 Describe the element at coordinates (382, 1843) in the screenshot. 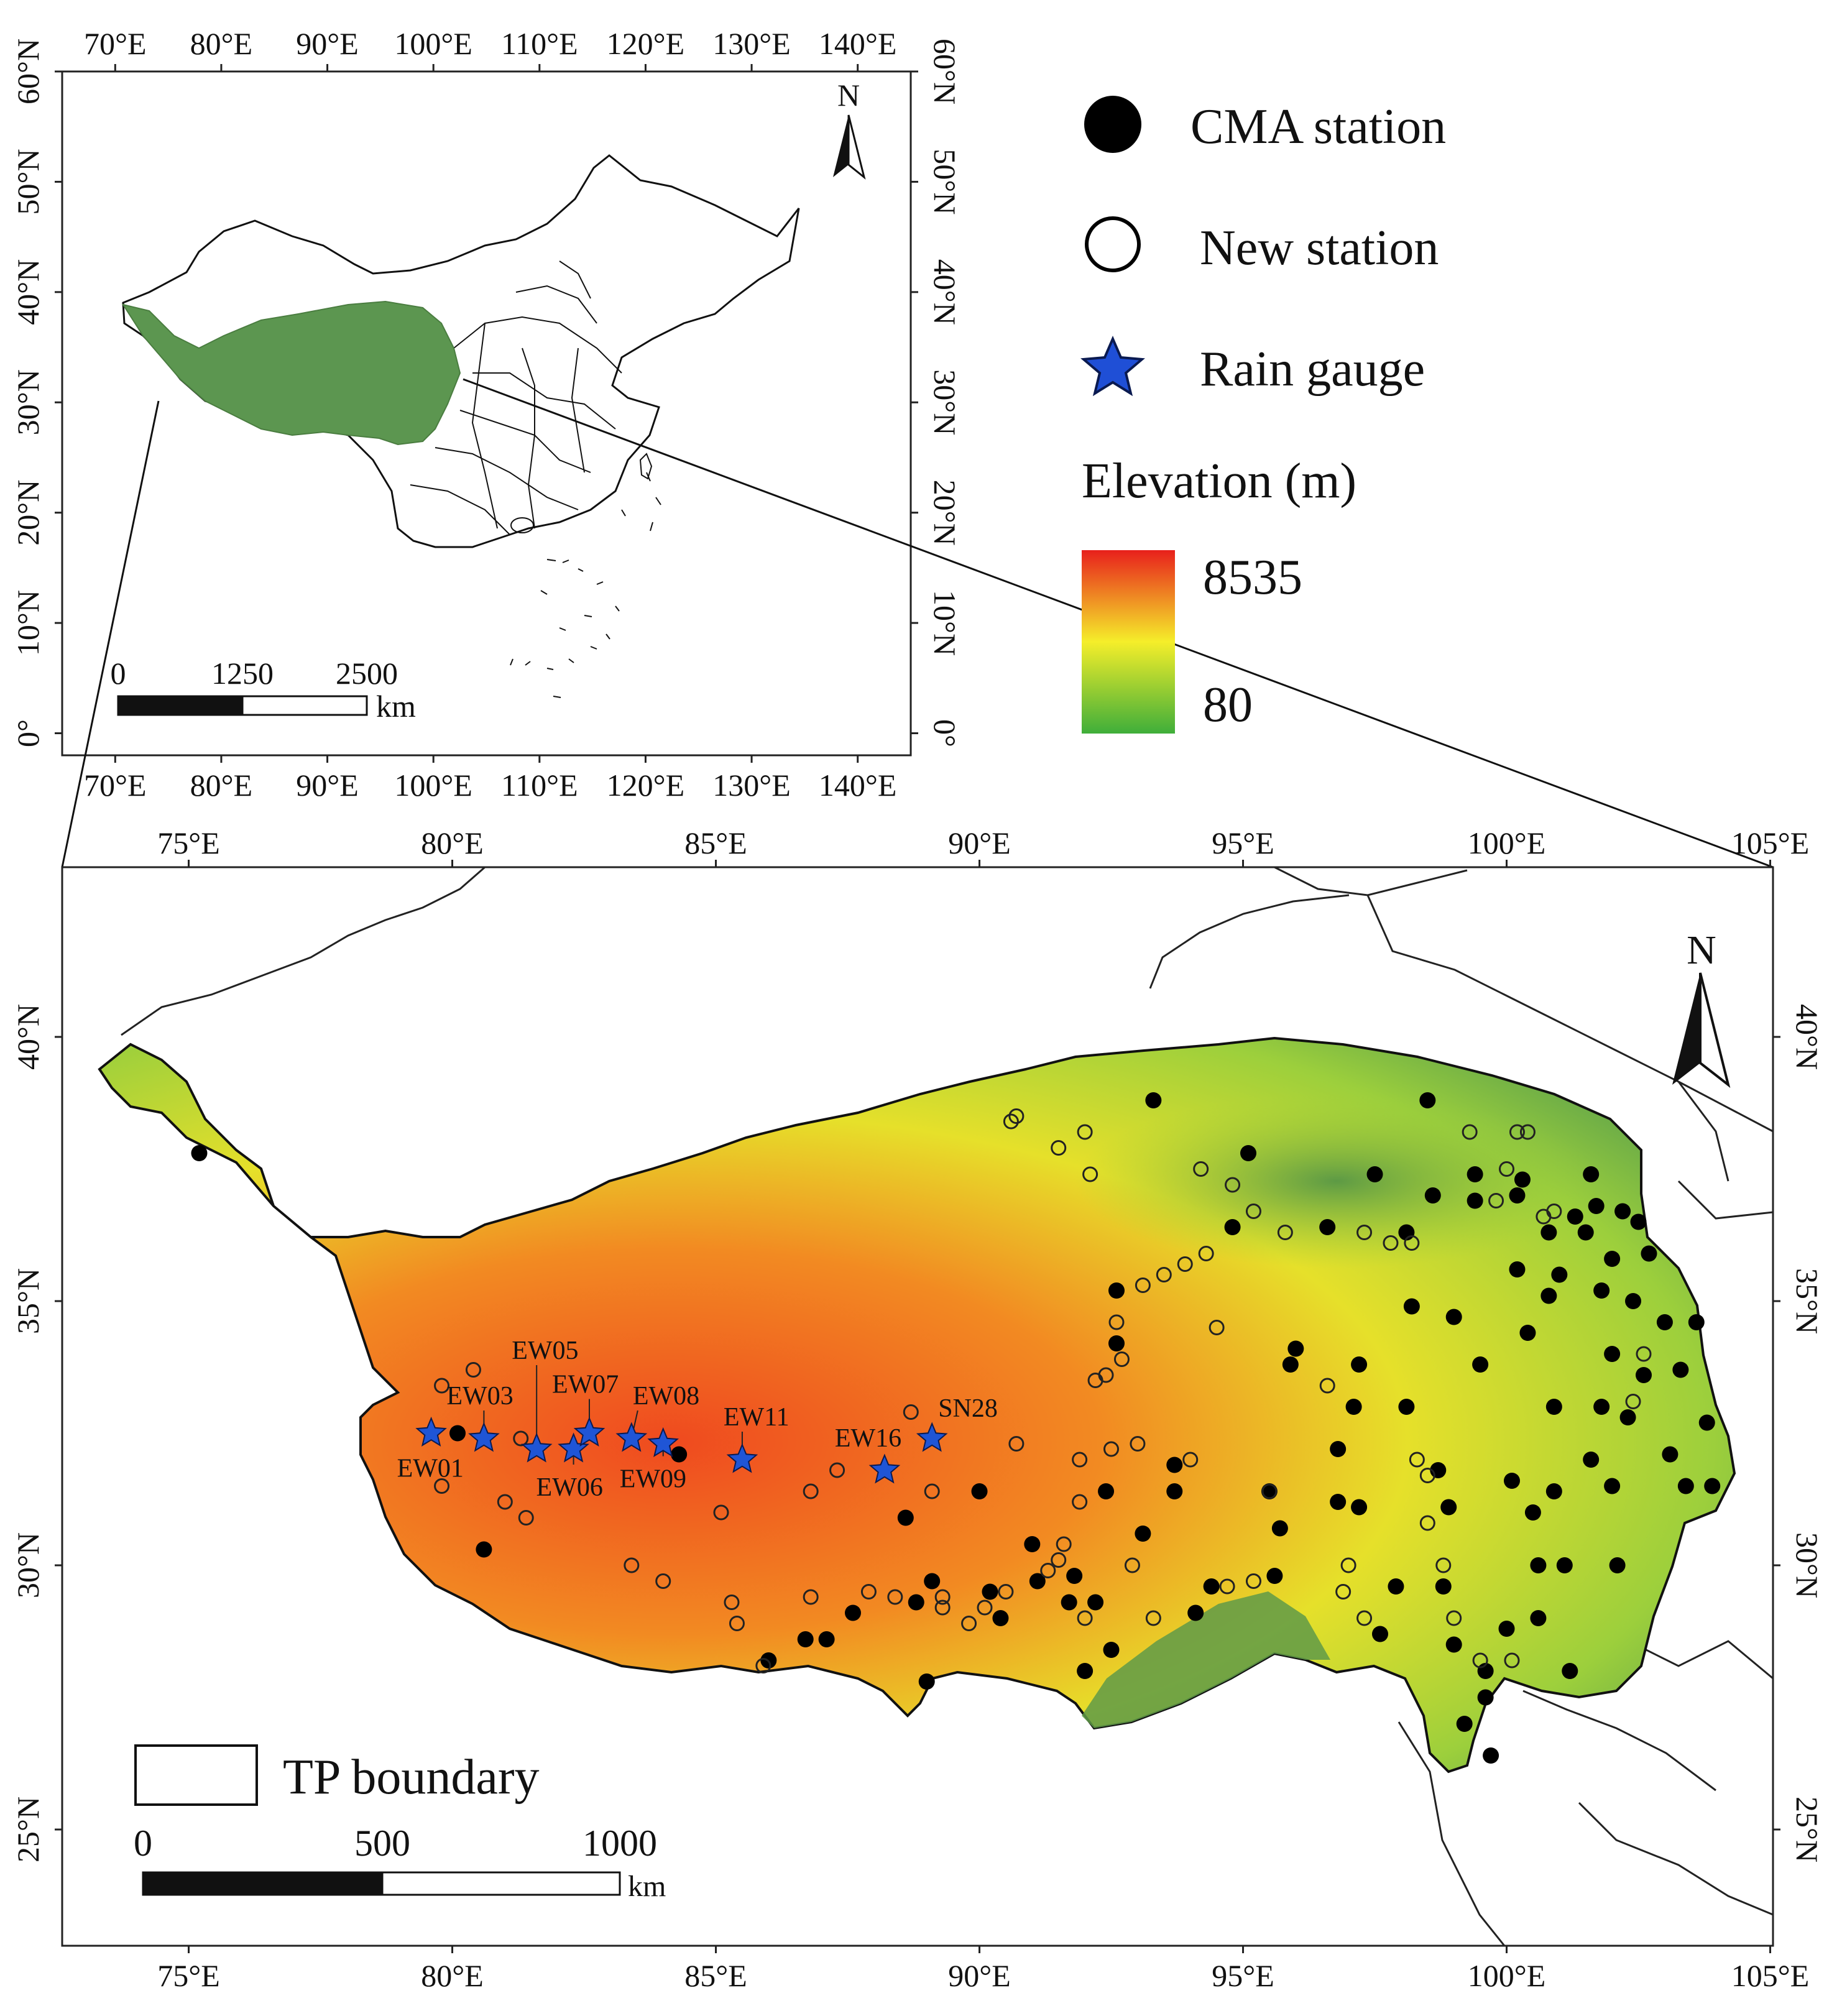

I see `main-scale-500: 500` at that location.